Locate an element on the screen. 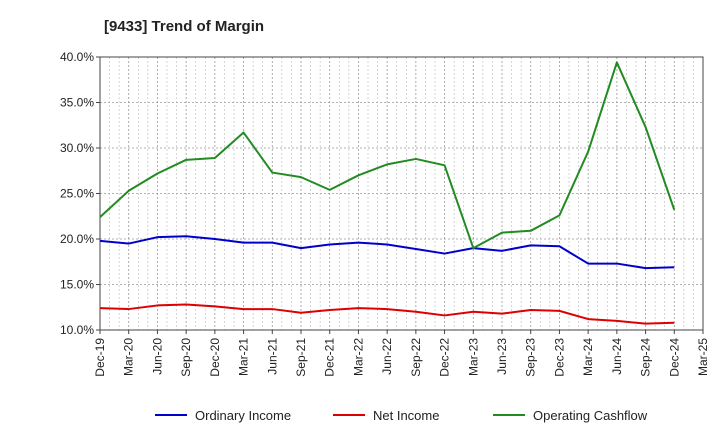 This screenshot has width=720, height=440. x-tick-label: Jun-20 is located at coordinates (157, 356).